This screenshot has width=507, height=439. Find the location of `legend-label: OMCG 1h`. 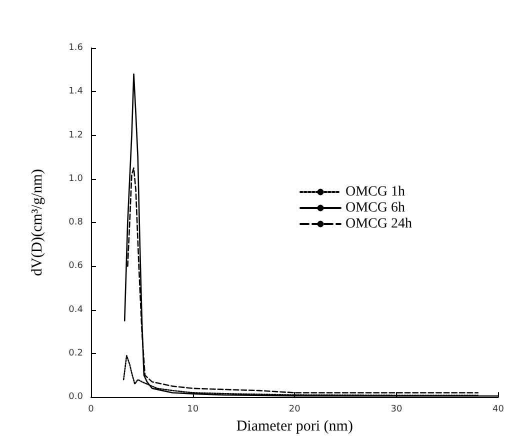

legend-label: OMCG 1h is located at coordinates (375, 192).